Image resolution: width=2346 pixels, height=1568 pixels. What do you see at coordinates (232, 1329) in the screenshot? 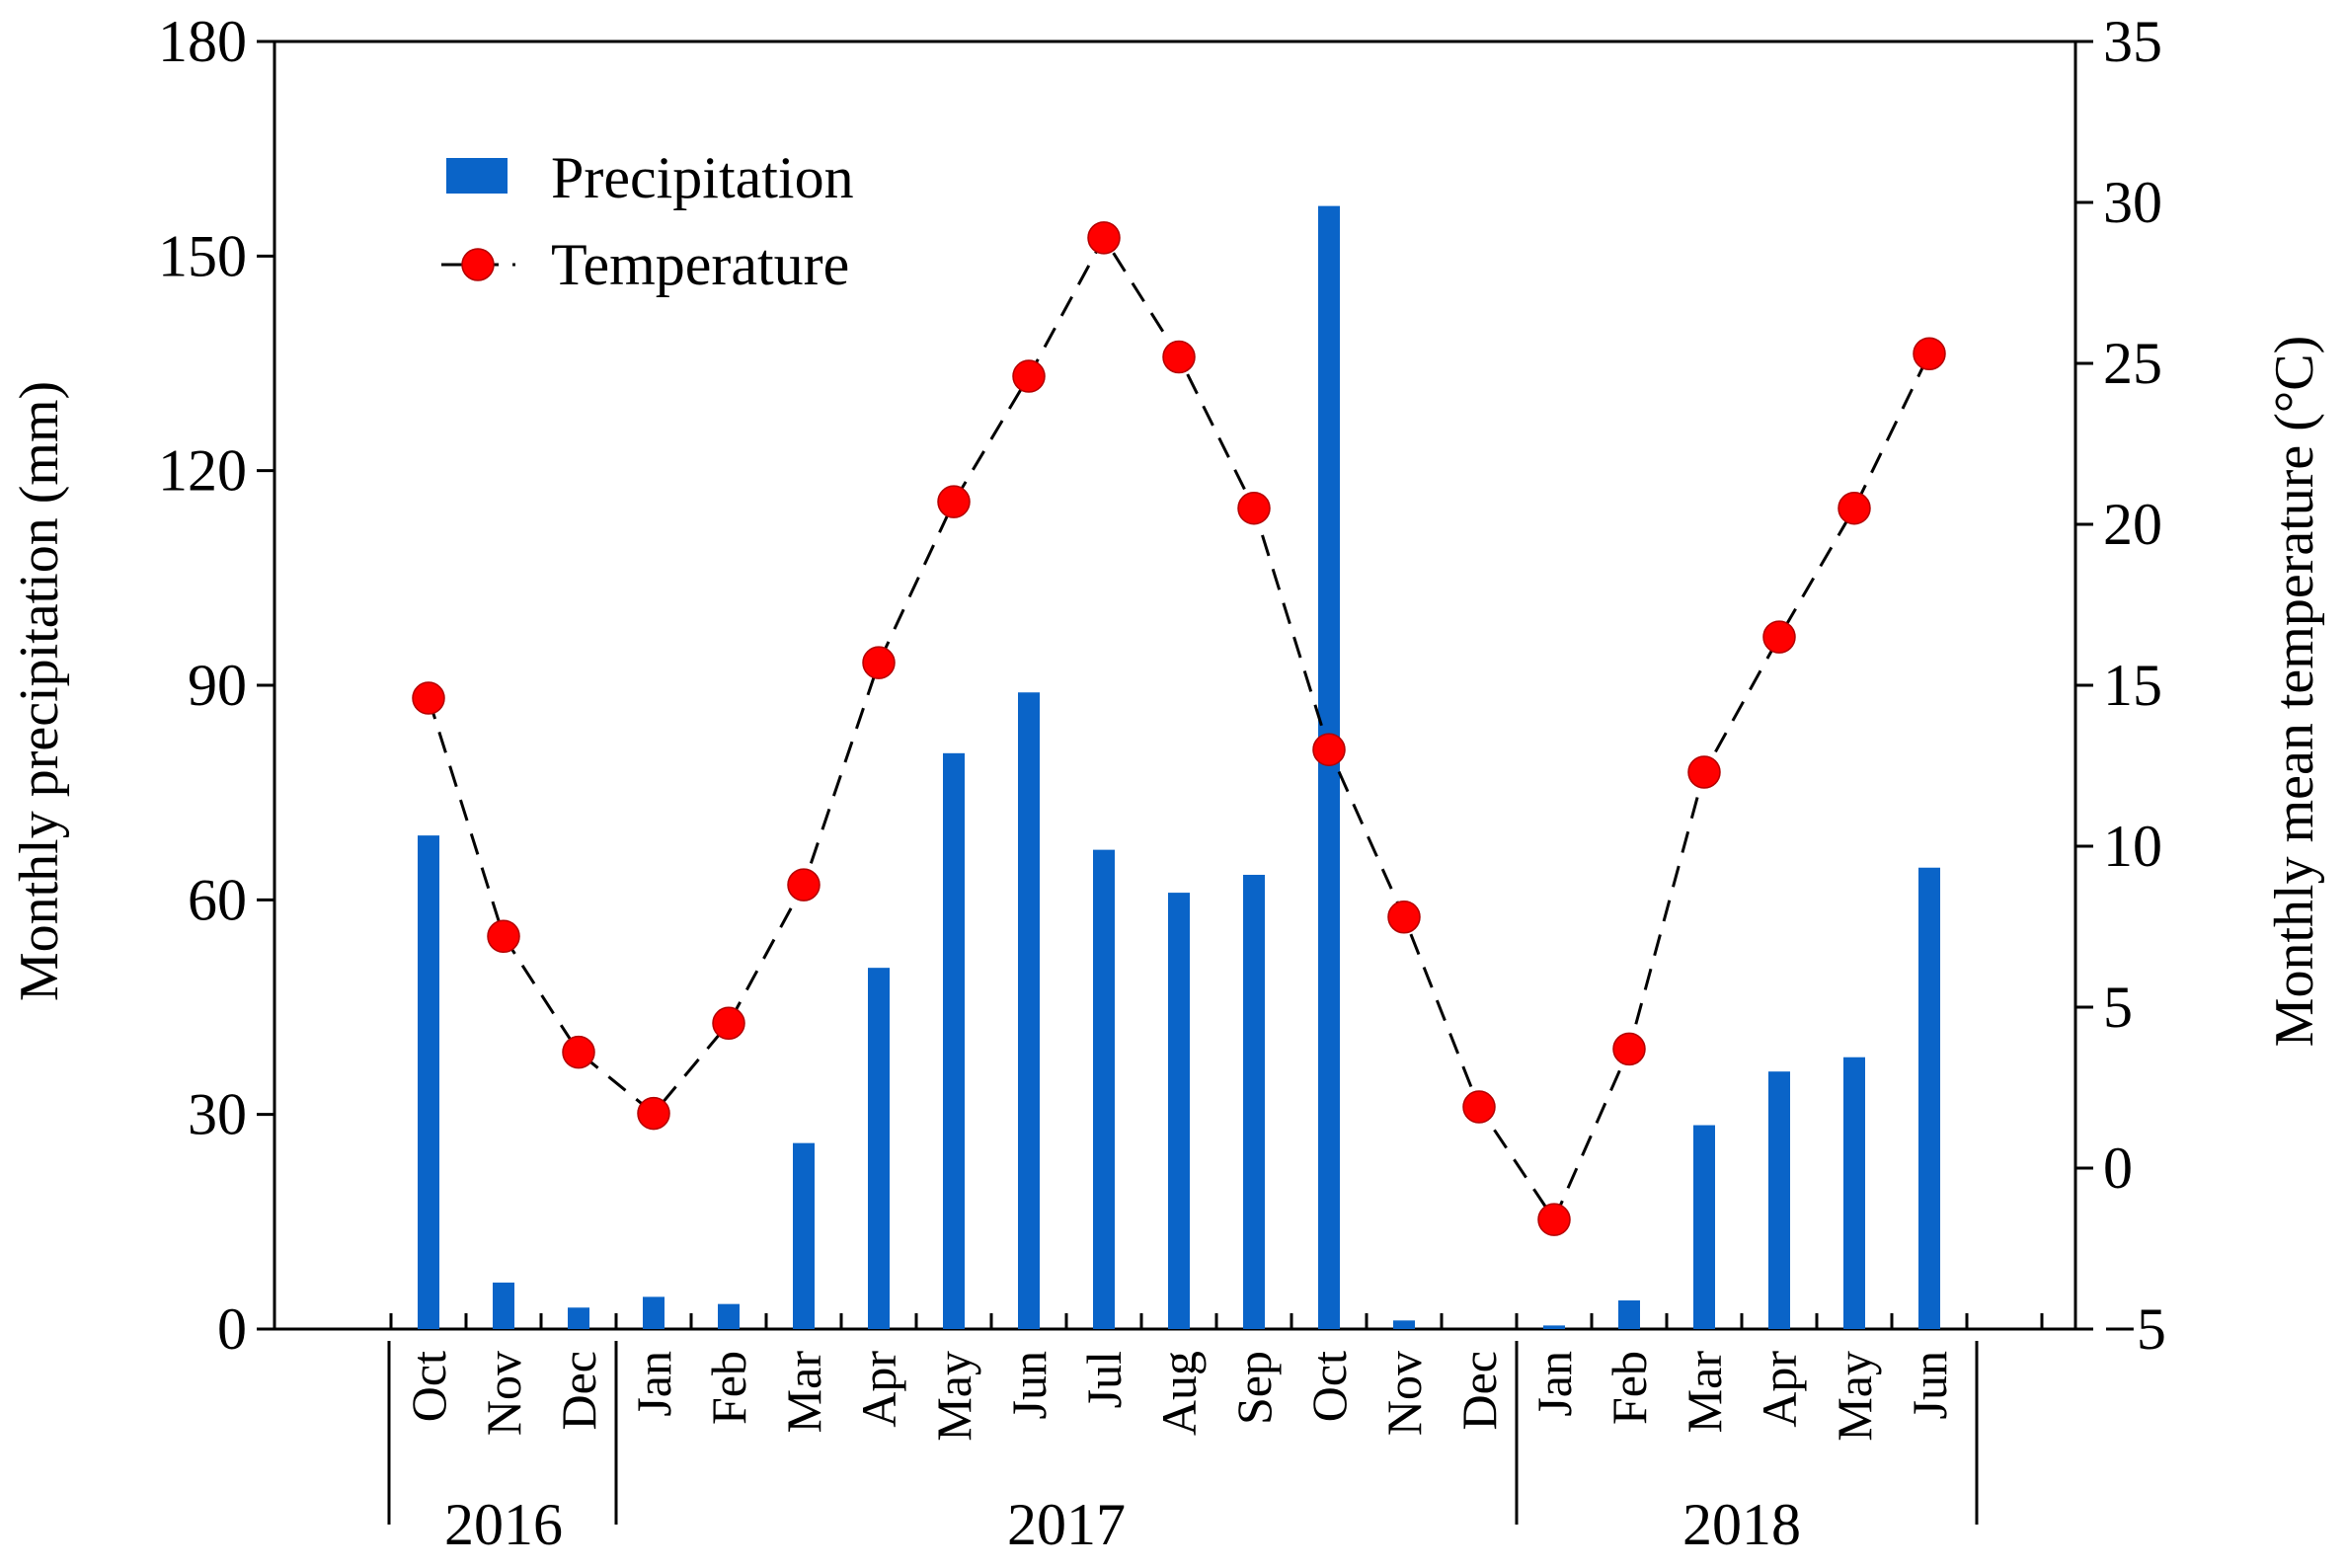
I see `left-tick-label: 0` at bounding box center [232, 1329].